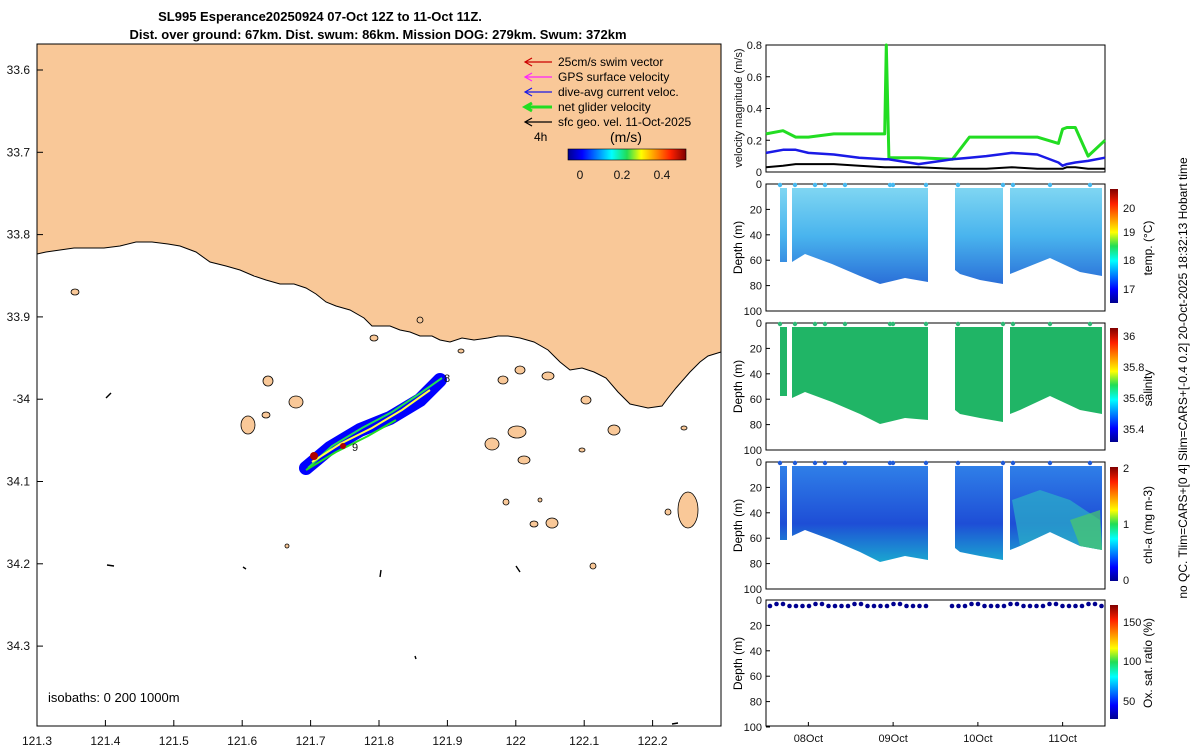  What do you see at coordinates (447, 379) in the screenshot?
I see `track-label-8: 8` at bounding box center [447, 379].